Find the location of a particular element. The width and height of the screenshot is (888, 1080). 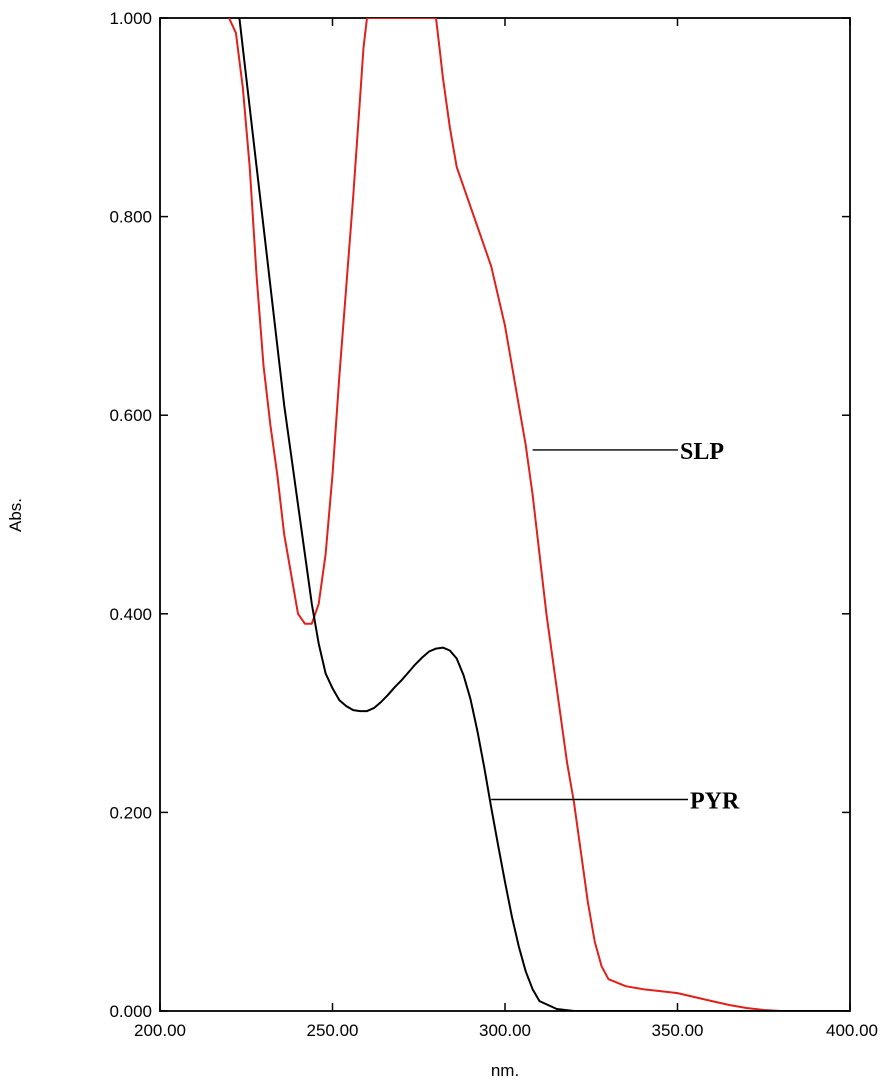

y-tick-label: 0.600 is located at coordinates (130, 415).